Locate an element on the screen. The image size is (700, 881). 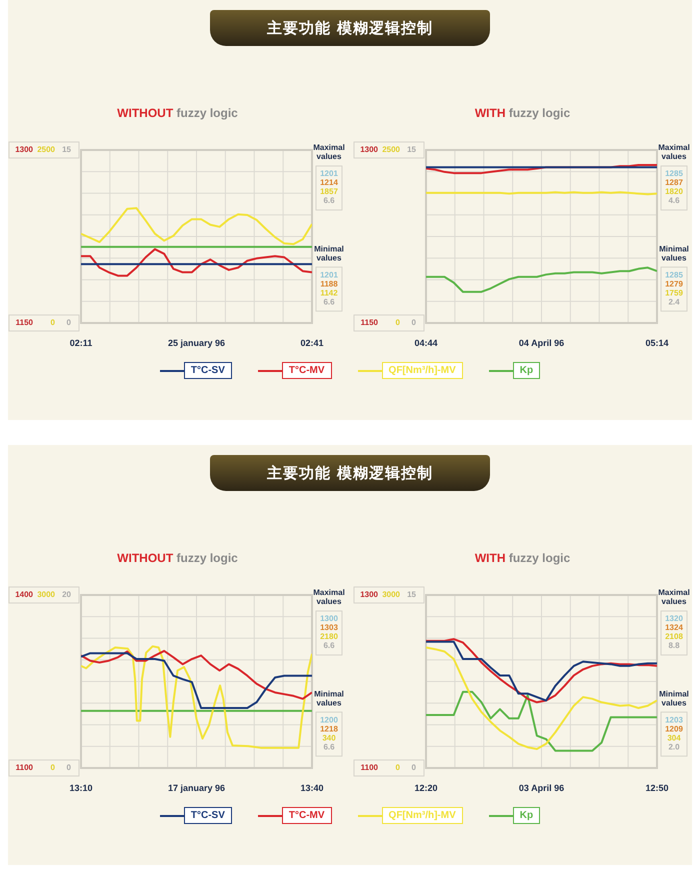
text: 1300 is located at coordinates (329, 619).